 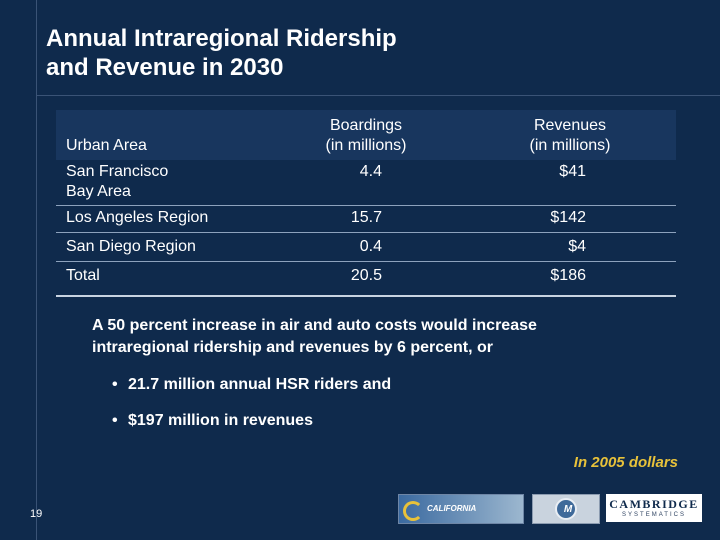 I want to click on row-3-area: San Diego Region, so click(x=131, y=246).